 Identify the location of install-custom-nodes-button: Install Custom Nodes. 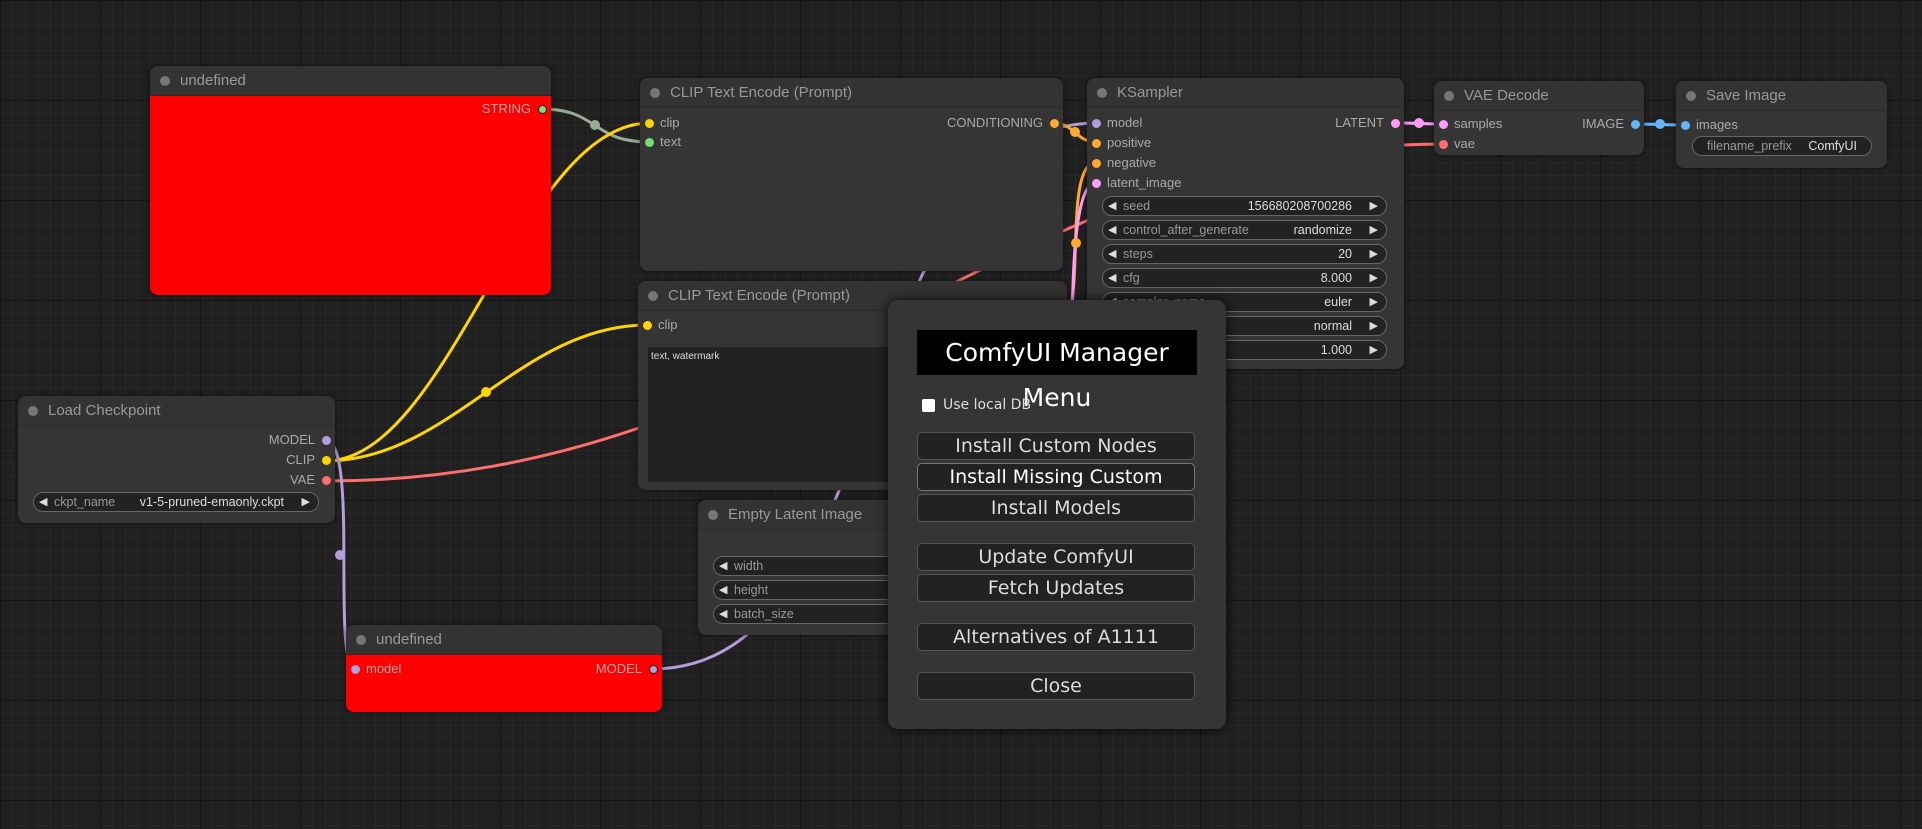
(1056, 446).